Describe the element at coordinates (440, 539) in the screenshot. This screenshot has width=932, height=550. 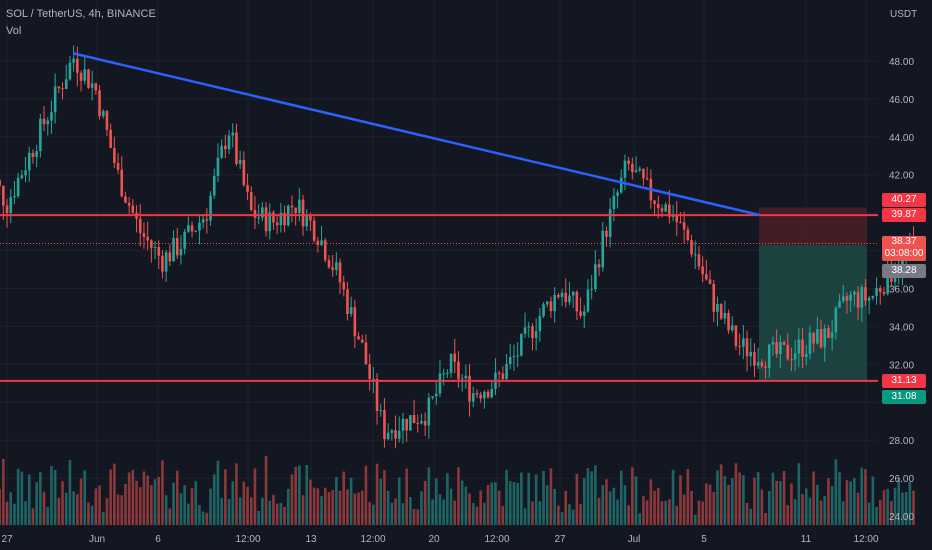
I see `time-axis: 27 Jun 6 12:00 13 12:00 20 12:00 27 Jul 5 11 12:00` at that location.